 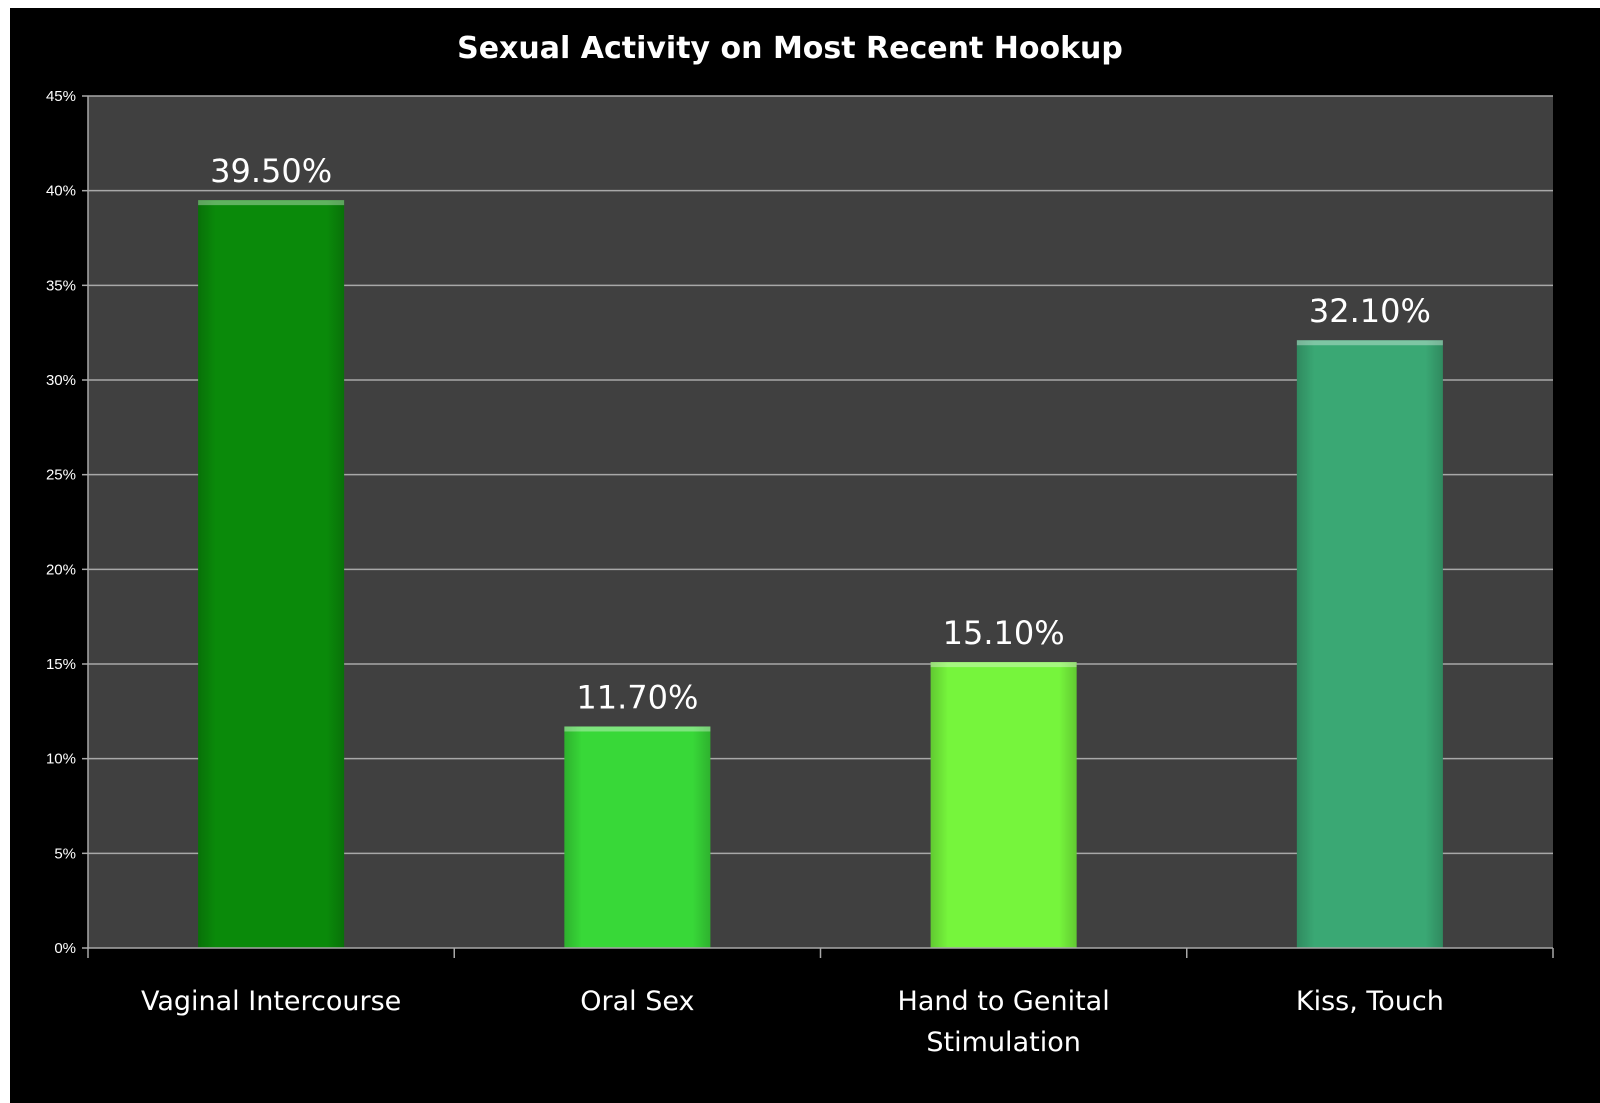 I want to click on y-tick-label: 20%, so click(x=61, y=569).